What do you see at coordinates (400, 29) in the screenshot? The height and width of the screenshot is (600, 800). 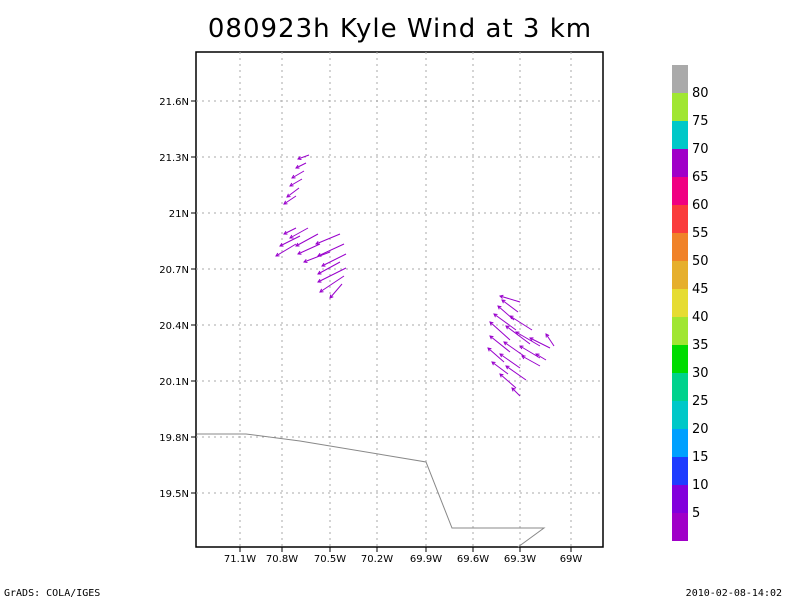 I see `map-title: 080923h Kyle Wind at 3 km` at bounding box center [400, 29].